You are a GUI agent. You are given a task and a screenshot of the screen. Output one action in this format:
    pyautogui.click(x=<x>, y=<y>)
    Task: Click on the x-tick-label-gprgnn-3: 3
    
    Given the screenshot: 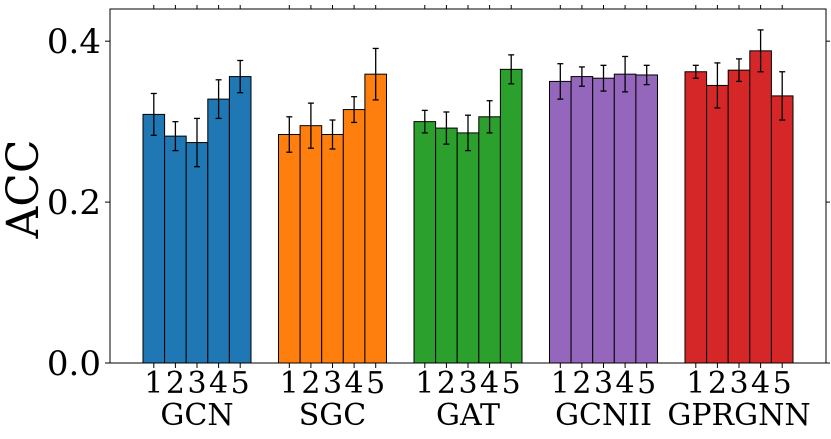 What is the action you would take?
    pyautogui.click(x=738, y=383)
    